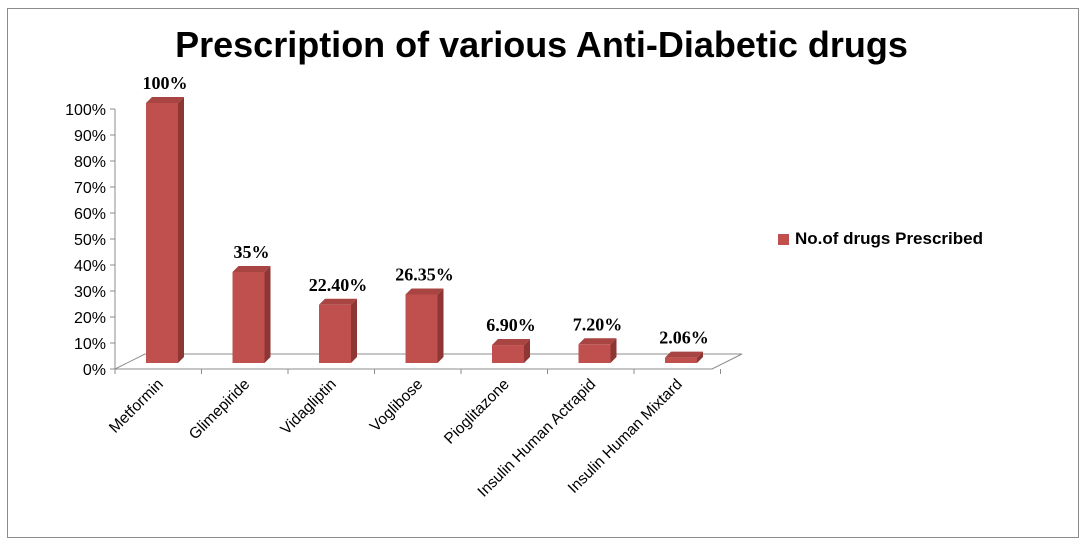  Describe the element at coordinates (308, 407) in the screenshot. I see `category-label: Vidagliptin` at that location.